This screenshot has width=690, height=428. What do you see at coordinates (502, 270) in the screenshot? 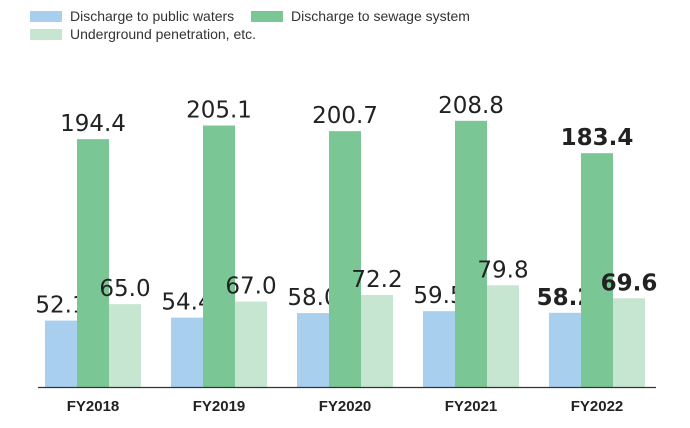
I see `data-label-fy2021-series-3: 79.8` at bounding box center [502, 270].